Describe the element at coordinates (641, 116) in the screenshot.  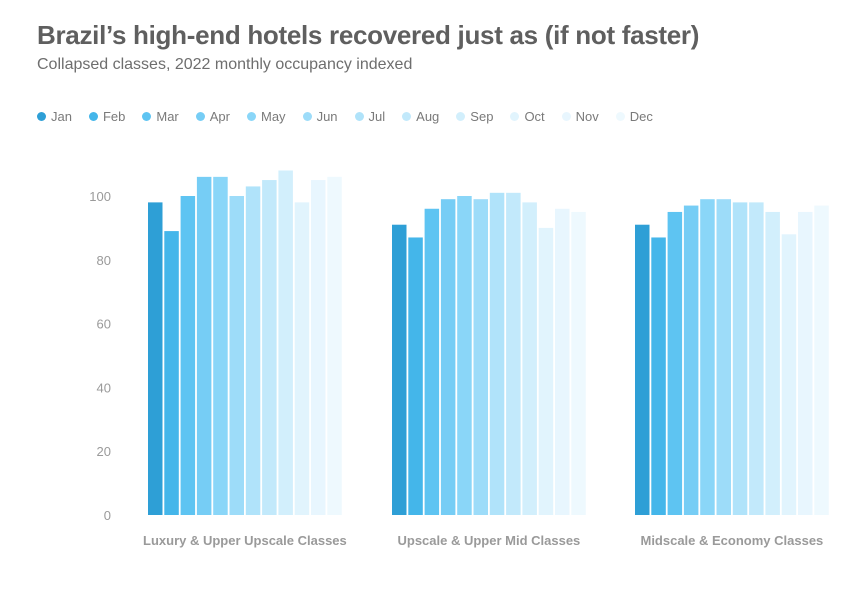
I see `legend-label: Dec` at that location.